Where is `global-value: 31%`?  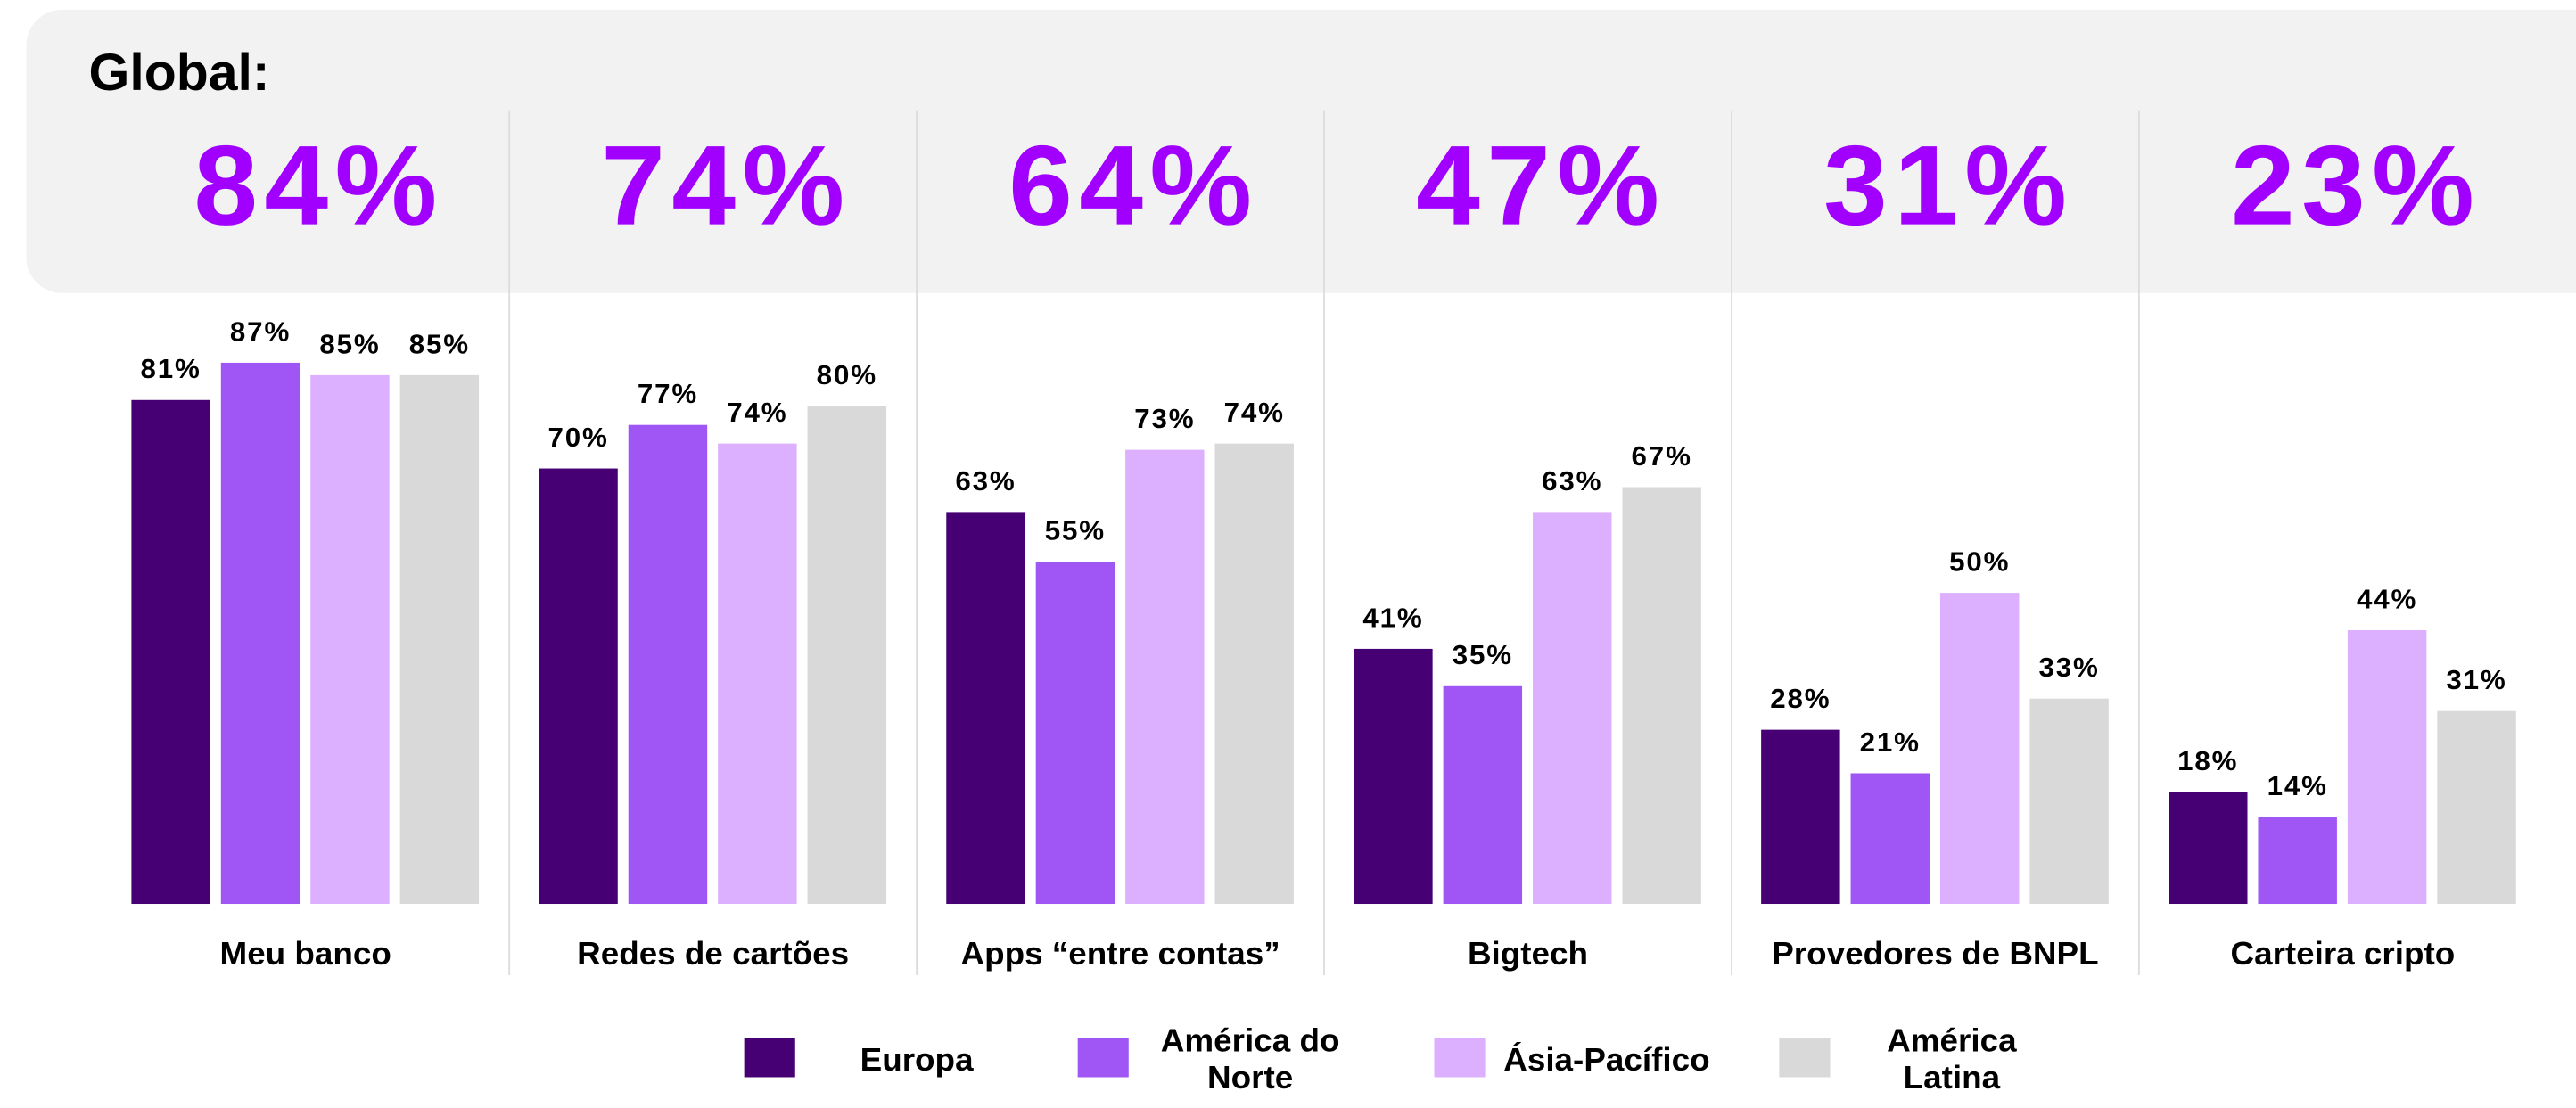 global-value: 31% is located at coordinates (1948, 185).